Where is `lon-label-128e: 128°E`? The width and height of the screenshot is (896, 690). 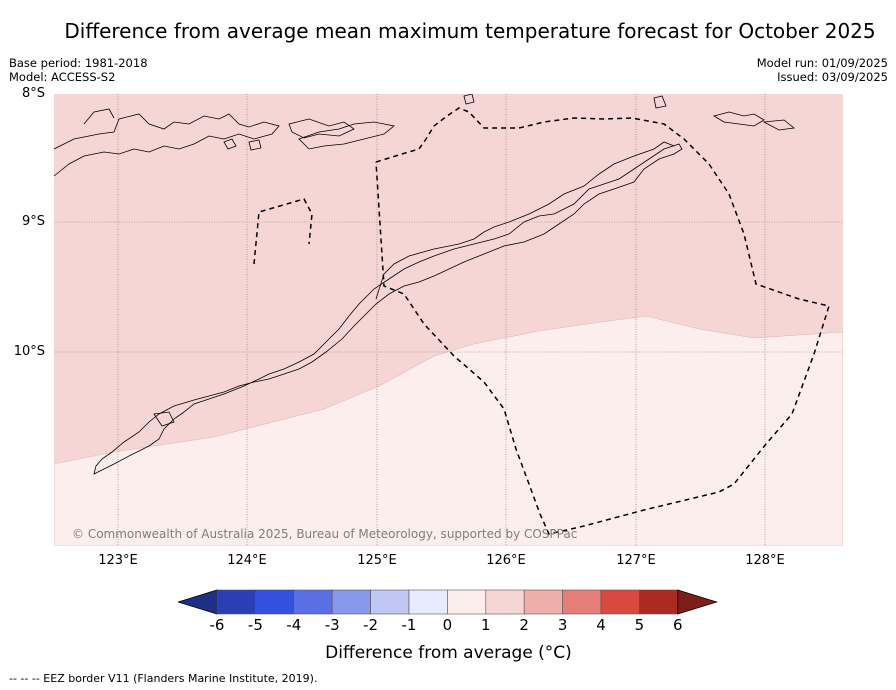
lon-label-128e: 128°E is located at coordinates (765, 560).